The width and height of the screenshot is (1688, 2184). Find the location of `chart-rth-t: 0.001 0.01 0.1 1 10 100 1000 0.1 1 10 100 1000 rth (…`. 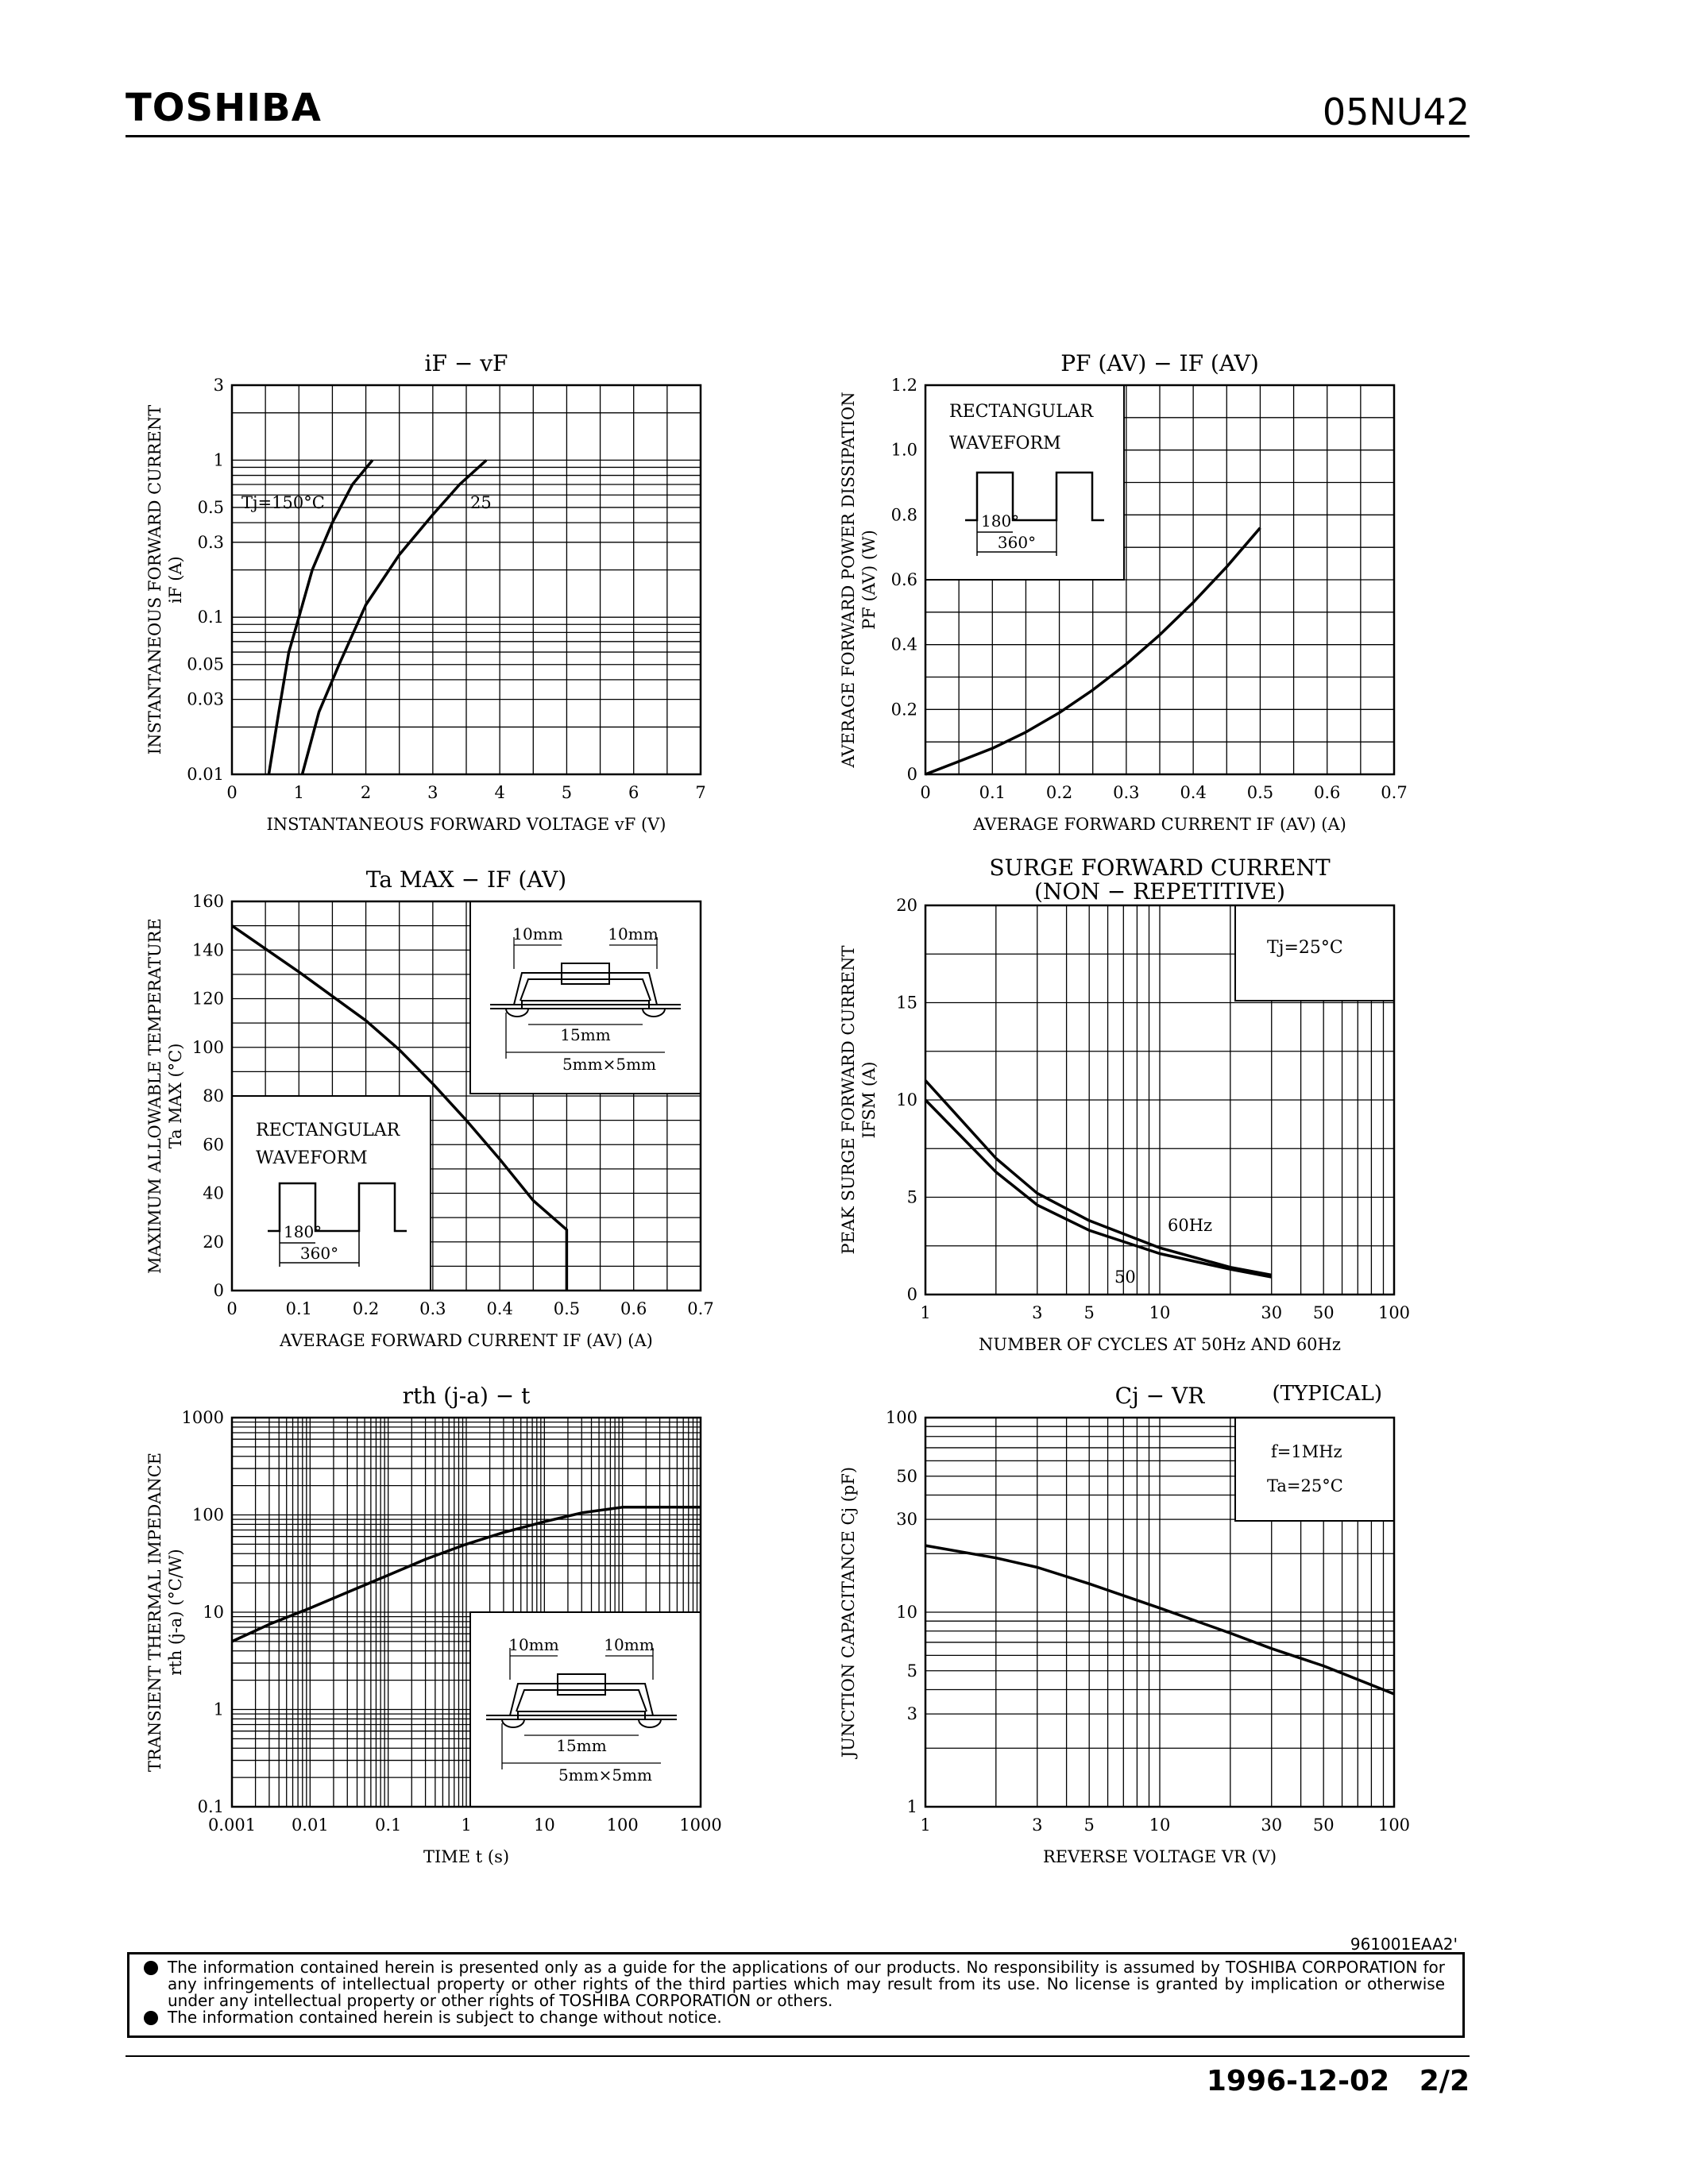

chart-rth-t: 0.001 0.01 0.1 1 10 100 1000 0.1 1 10 100 1000 rth (… is located at coordinates (433, 1624).